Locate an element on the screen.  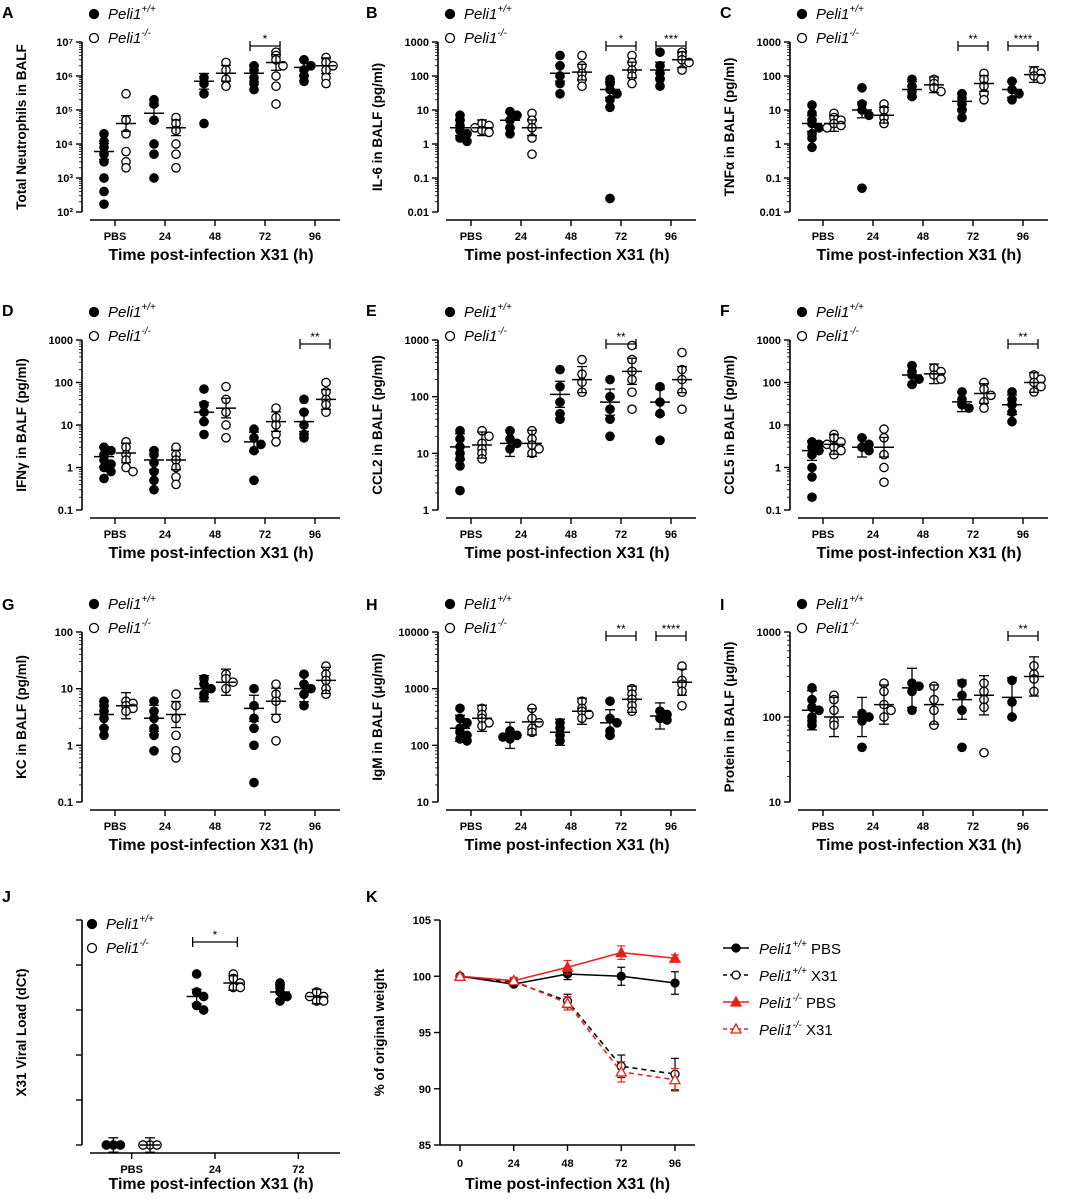
x-tick-label: 48 is located at coordinates (923, 535).